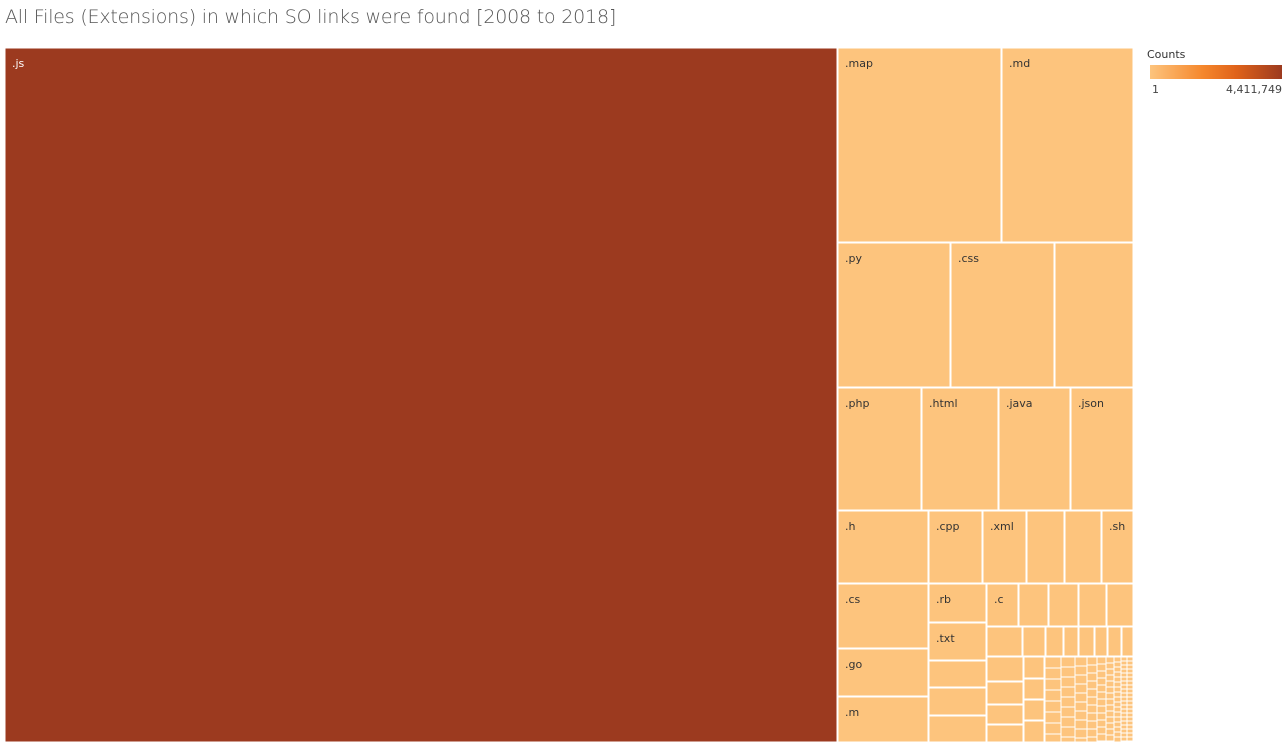  I want to click on treemap-tile-sh, so click(1117, 547).